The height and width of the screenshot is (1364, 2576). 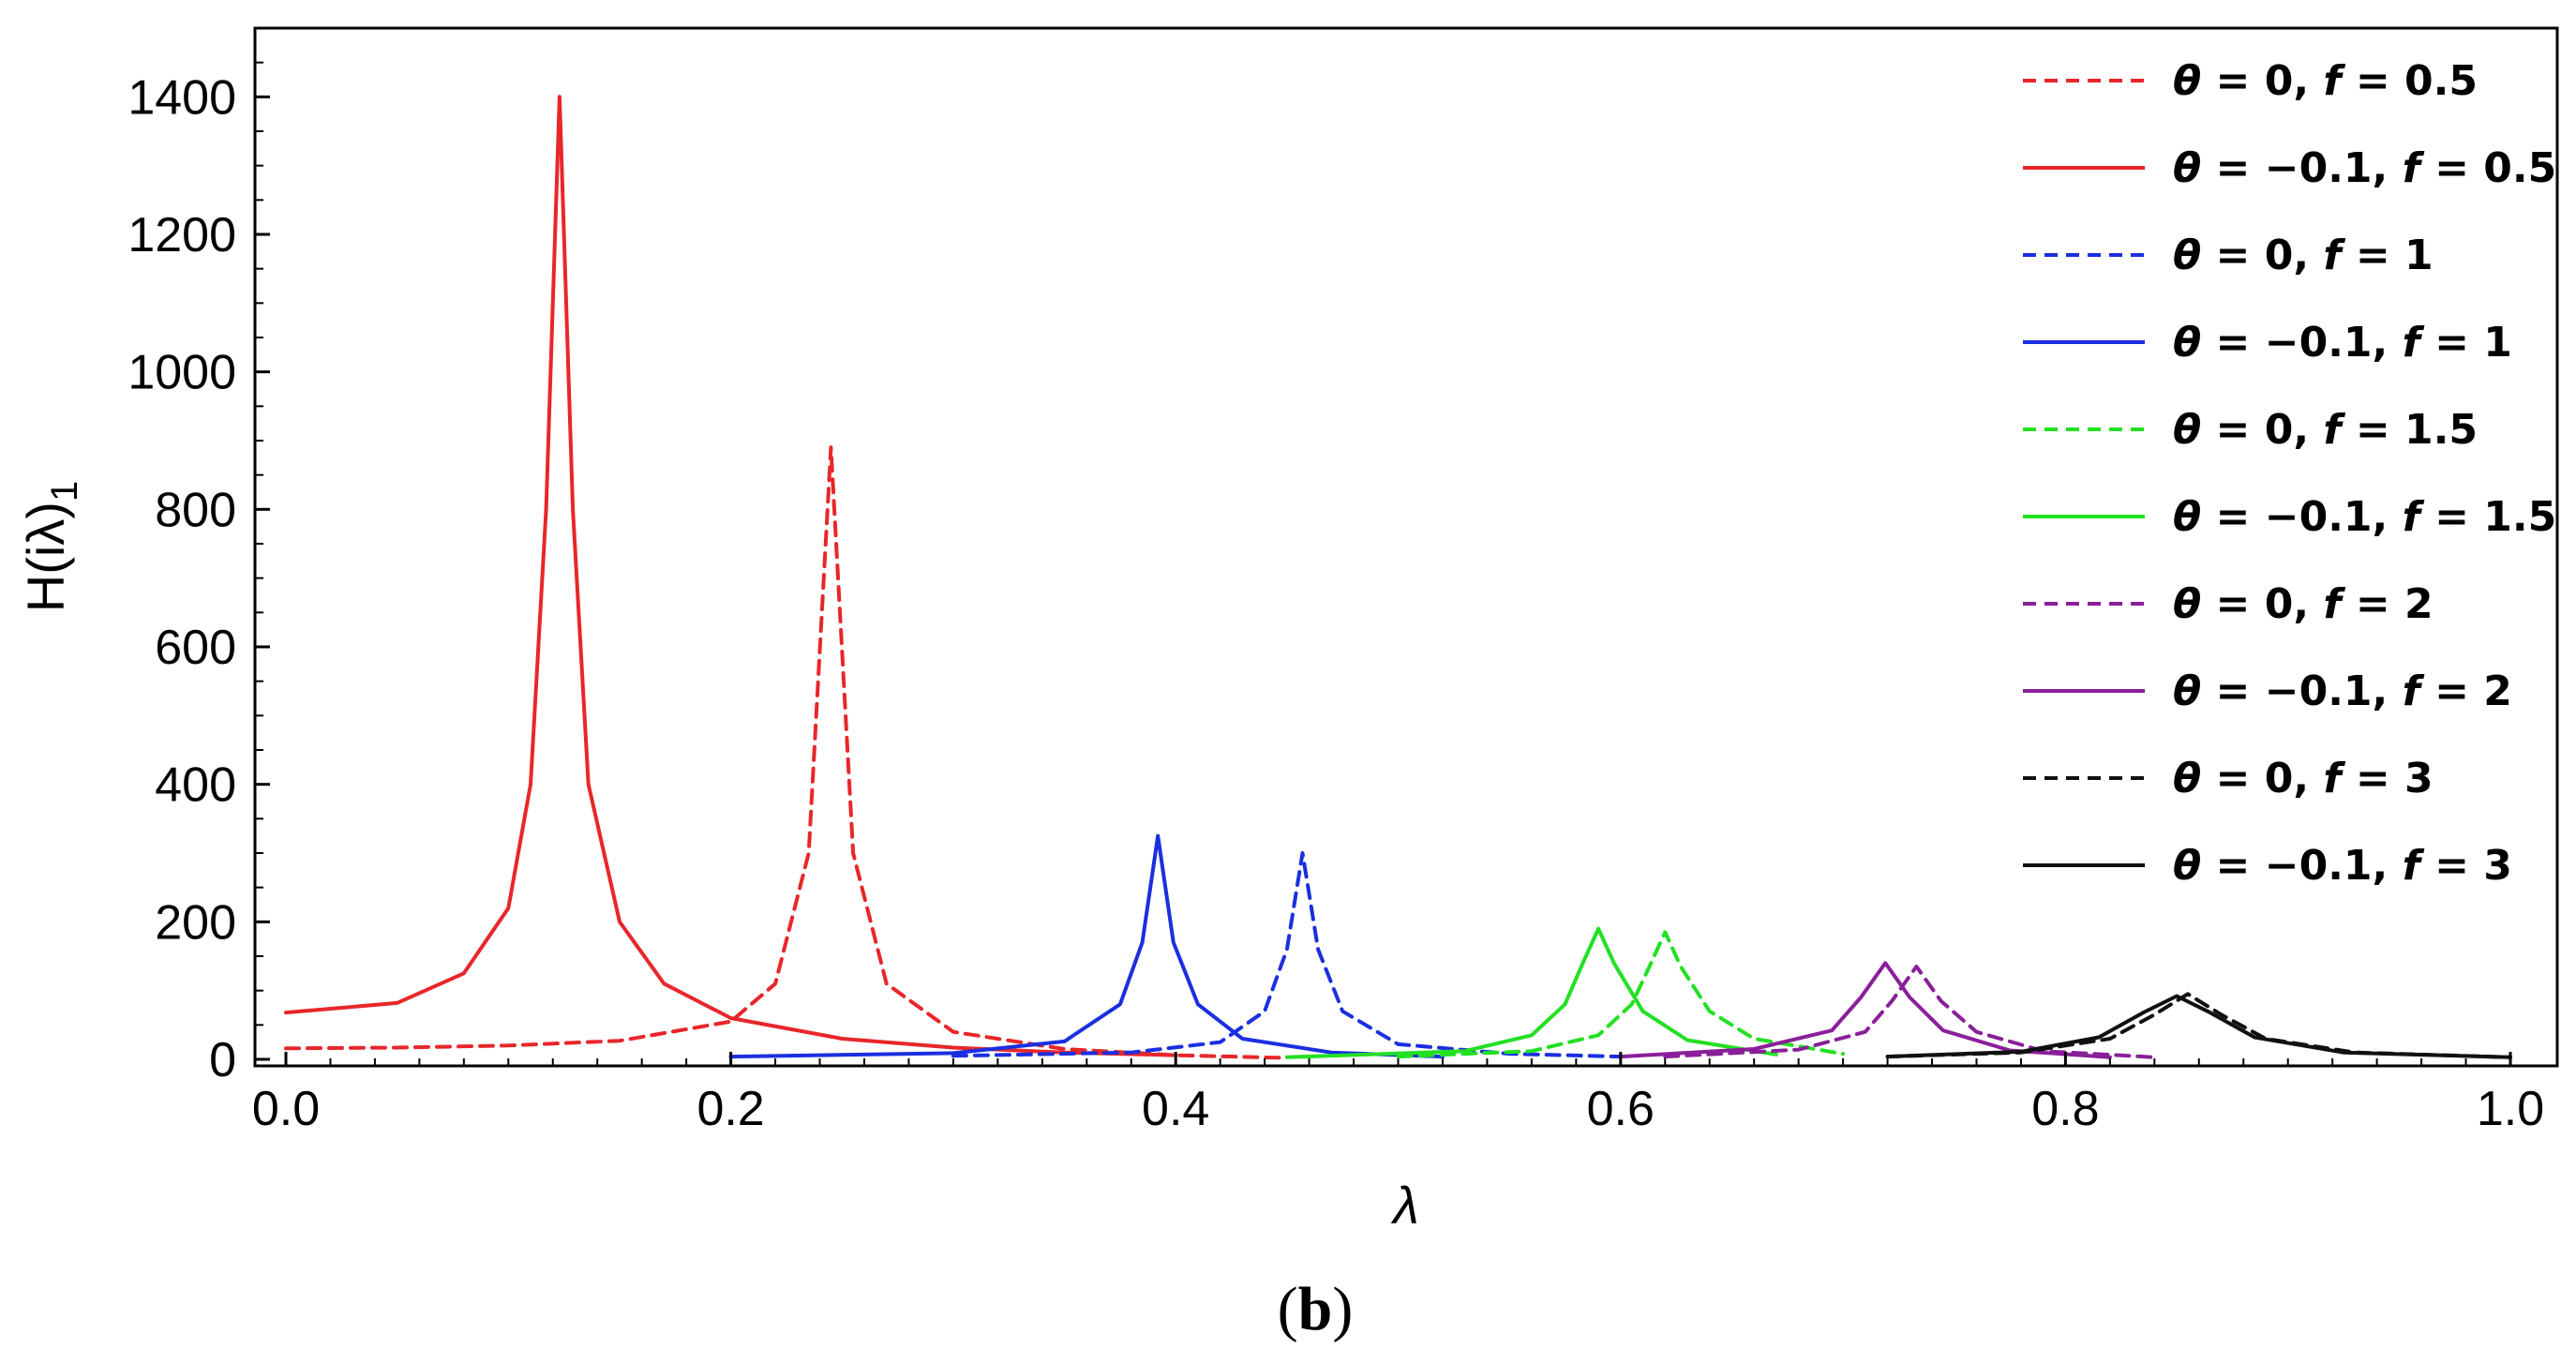 What do you see at coordinates (1175, 1109) in the screenshot?
I see `x-tick-label: 0.4` at bounding box center [1175, 1109].